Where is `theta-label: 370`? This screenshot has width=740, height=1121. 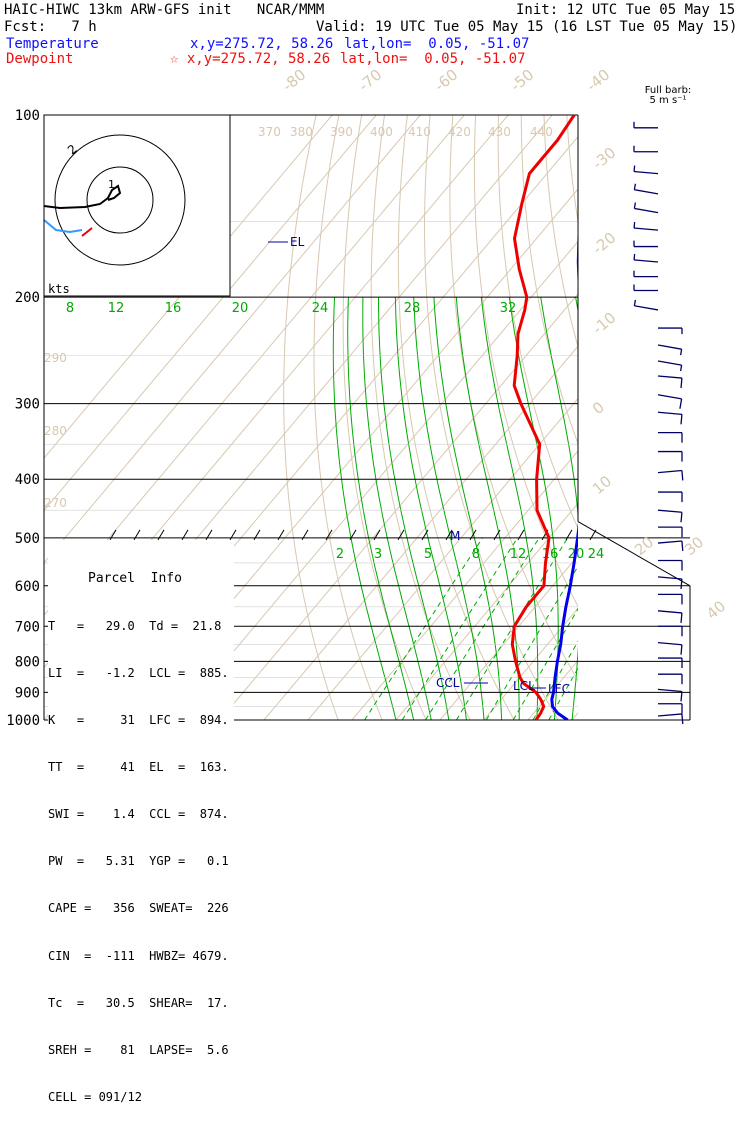 theta-label: 370 is located at coordinates (269, 132).